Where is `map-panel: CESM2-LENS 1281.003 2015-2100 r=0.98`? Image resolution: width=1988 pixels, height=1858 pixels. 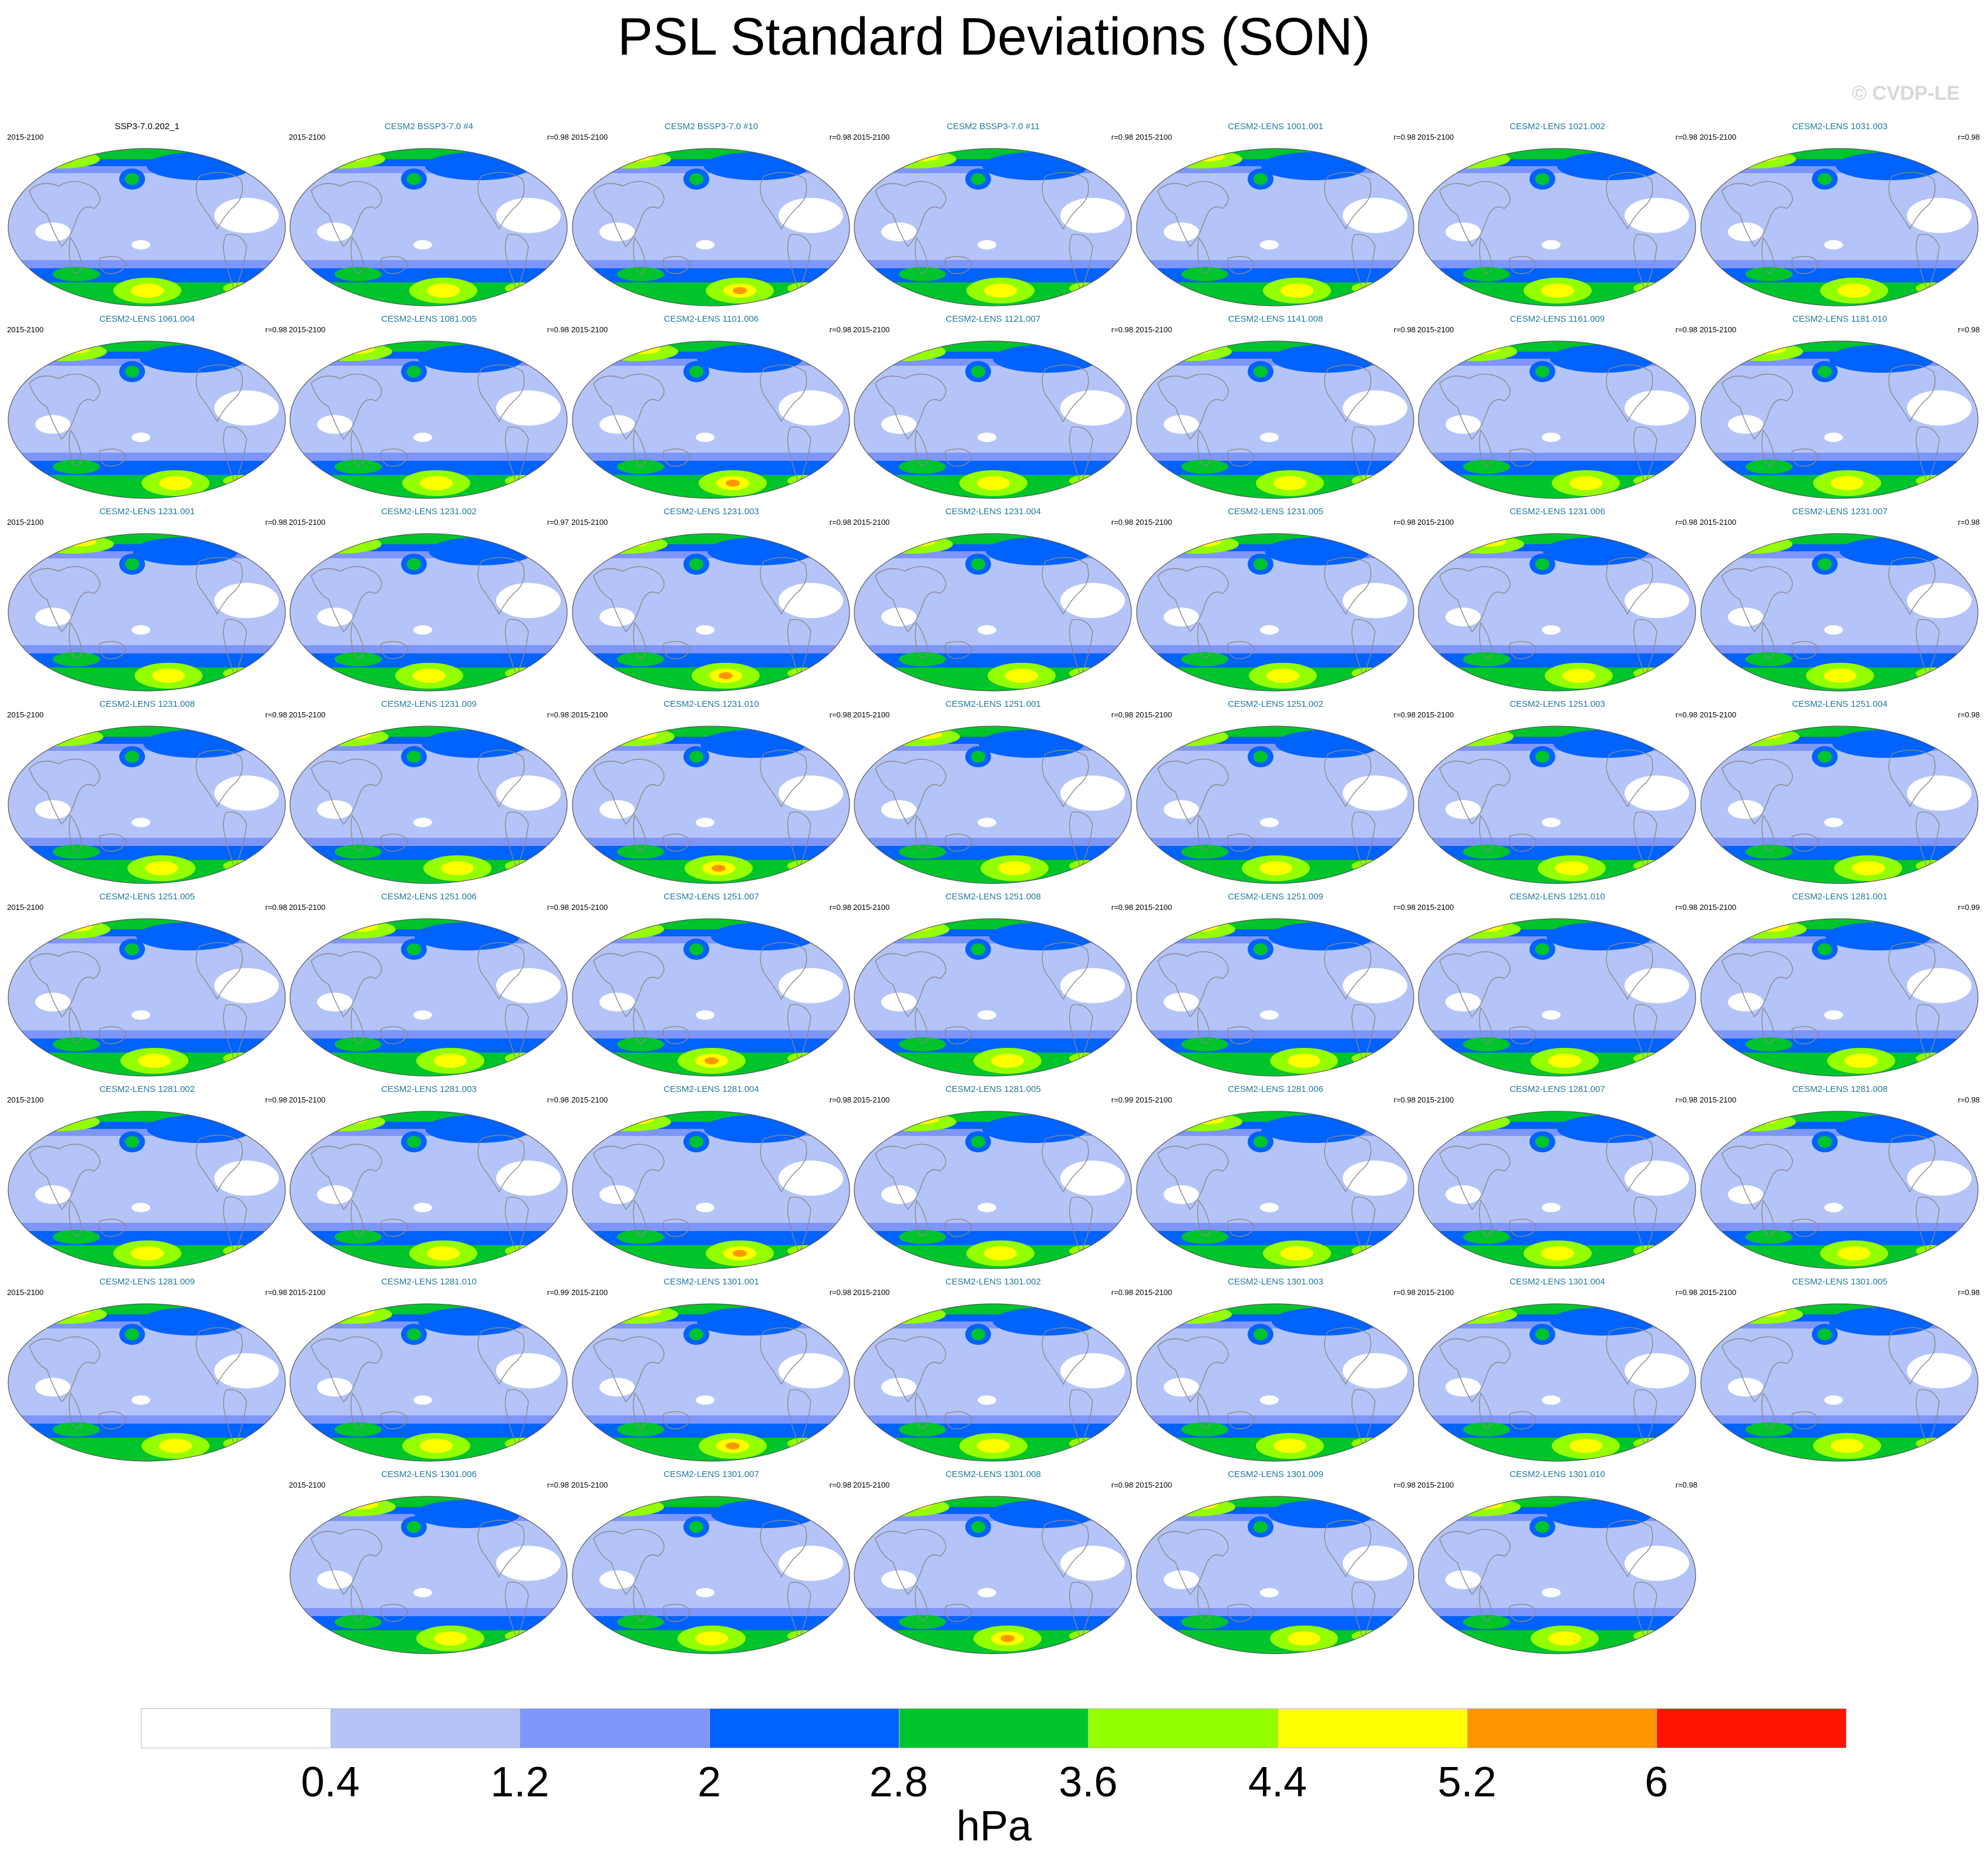
map-panel: CESM2-LENS 1281.003 2015-2100 r=0.98 is located at coordinates (429, 1177).